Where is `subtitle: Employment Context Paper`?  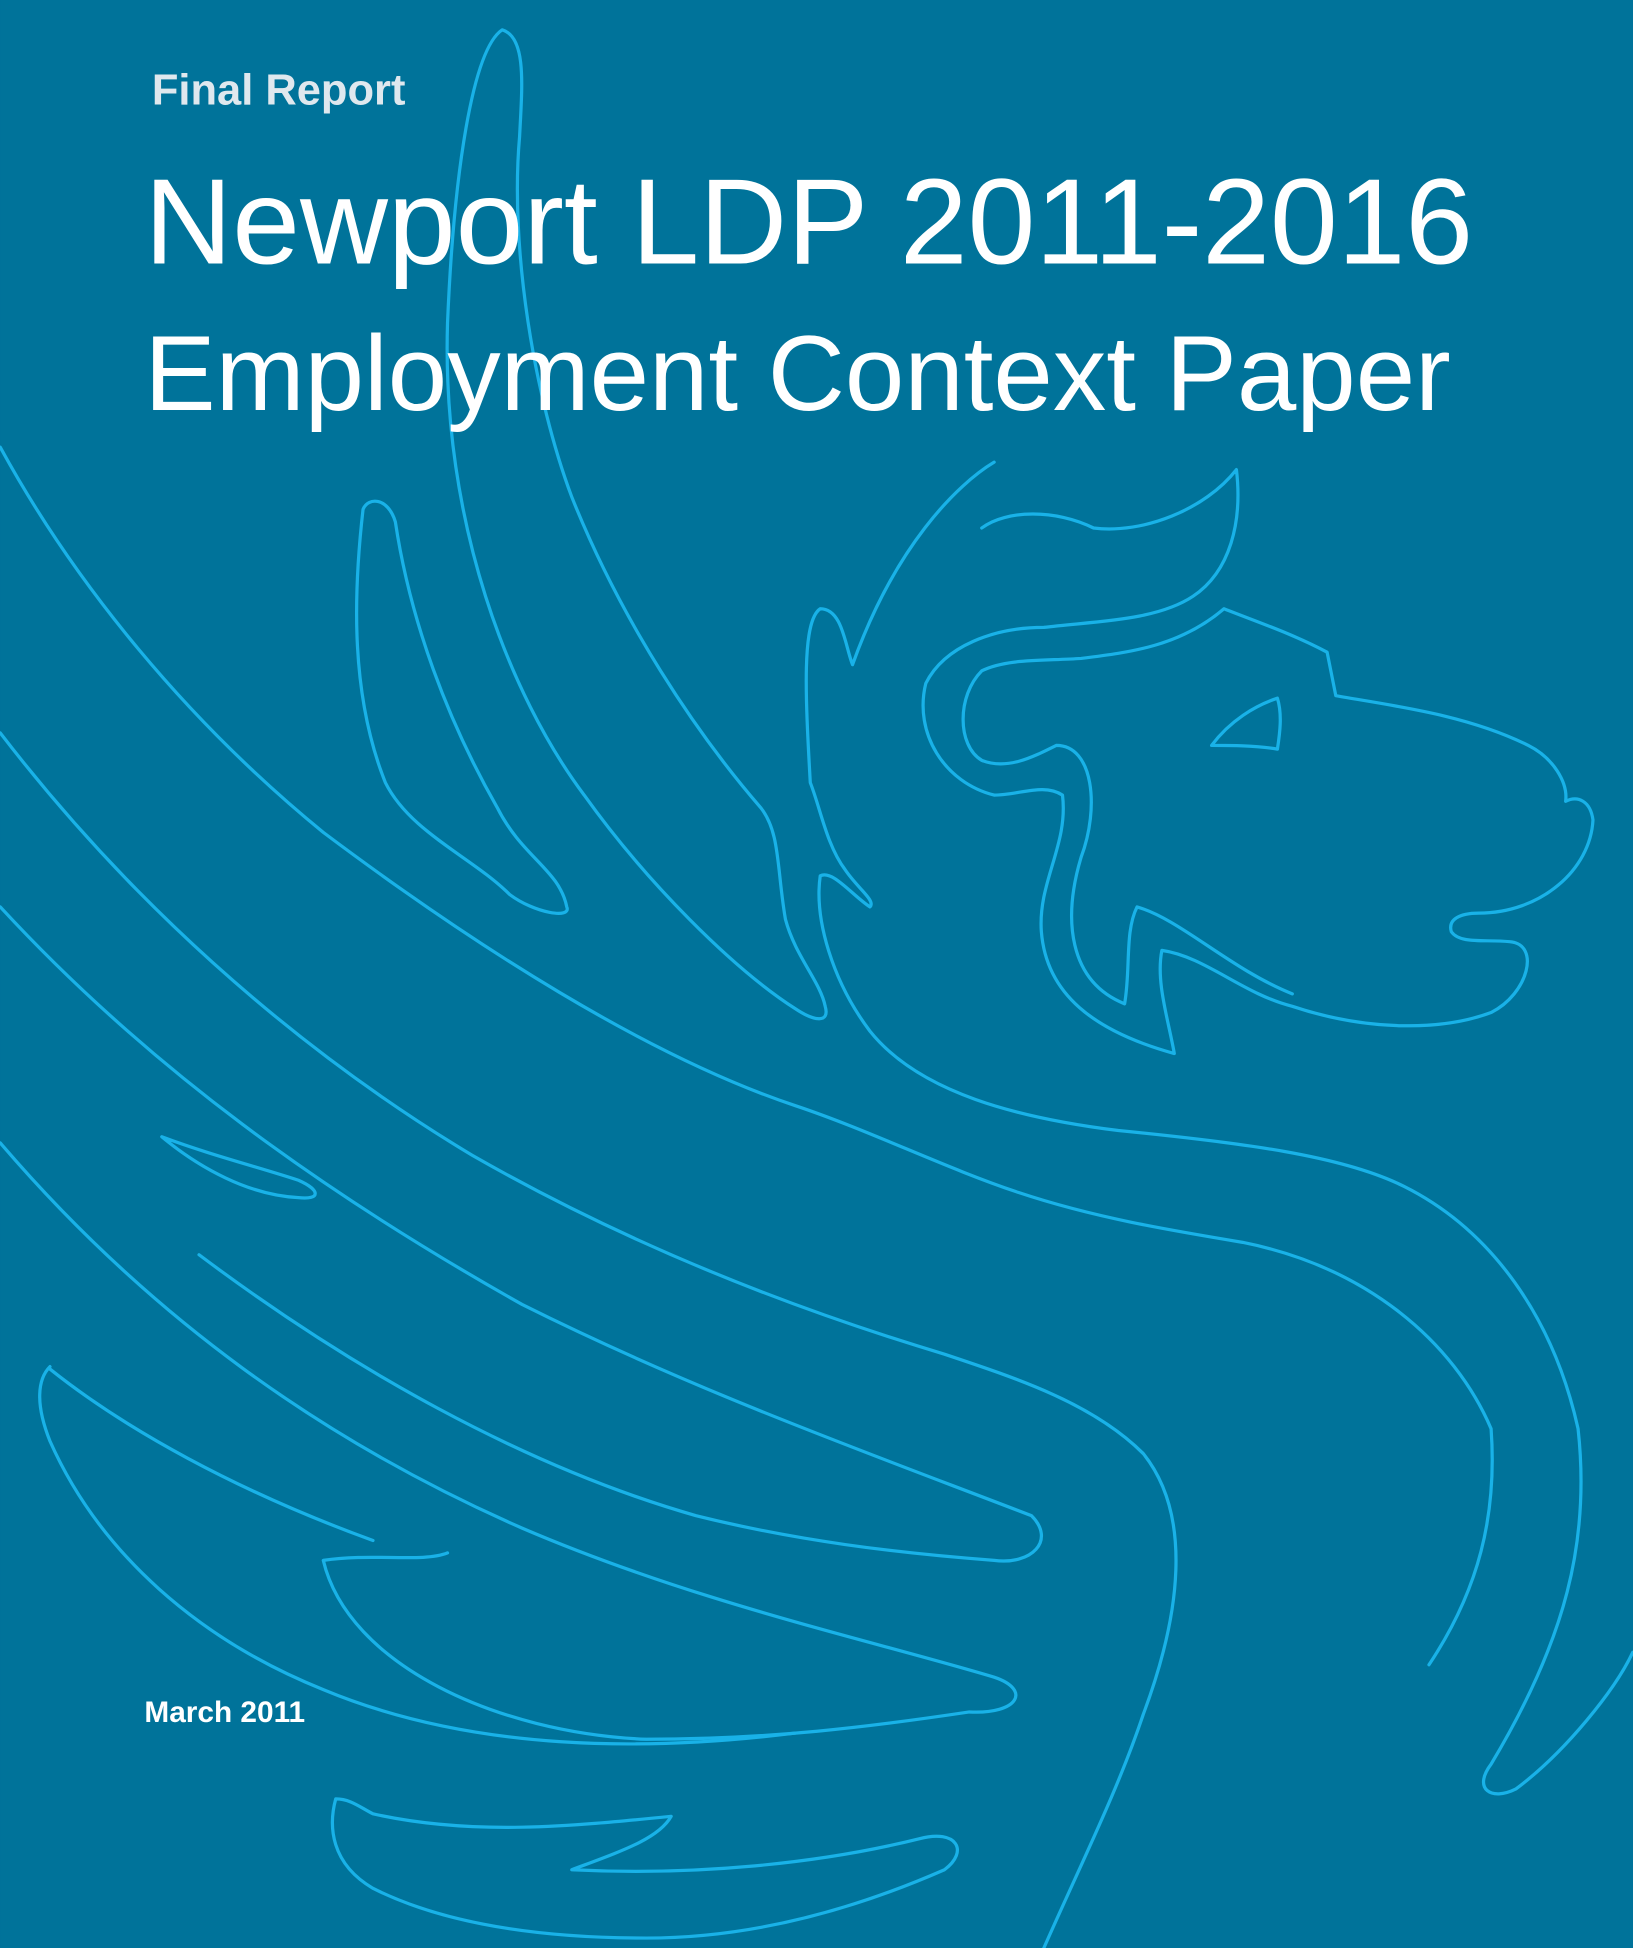 subtitle: Employment Context Paper is located at coordinates (797, 373).